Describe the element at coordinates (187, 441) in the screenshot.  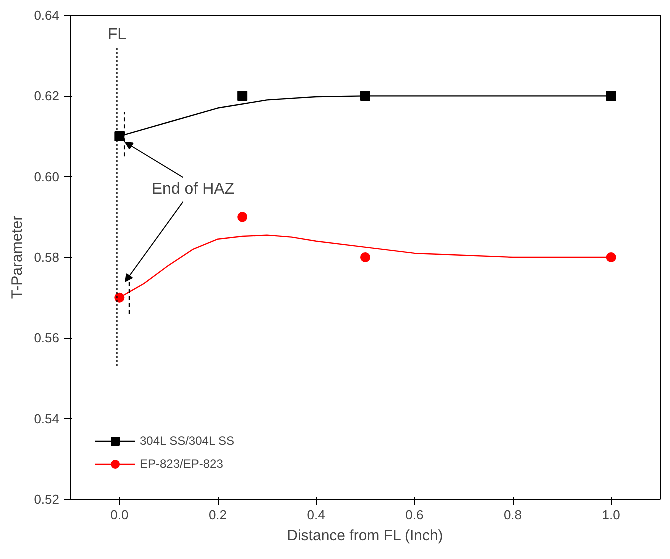
I see `legend-label: 304L SS/304L SS` at that location.